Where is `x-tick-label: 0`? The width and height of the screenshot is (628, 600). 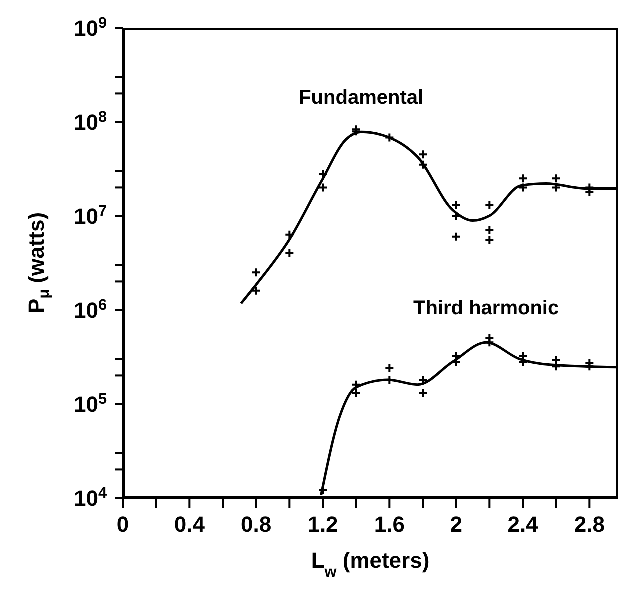
x-tick-label: 0 is located at coordinates (123, 524).